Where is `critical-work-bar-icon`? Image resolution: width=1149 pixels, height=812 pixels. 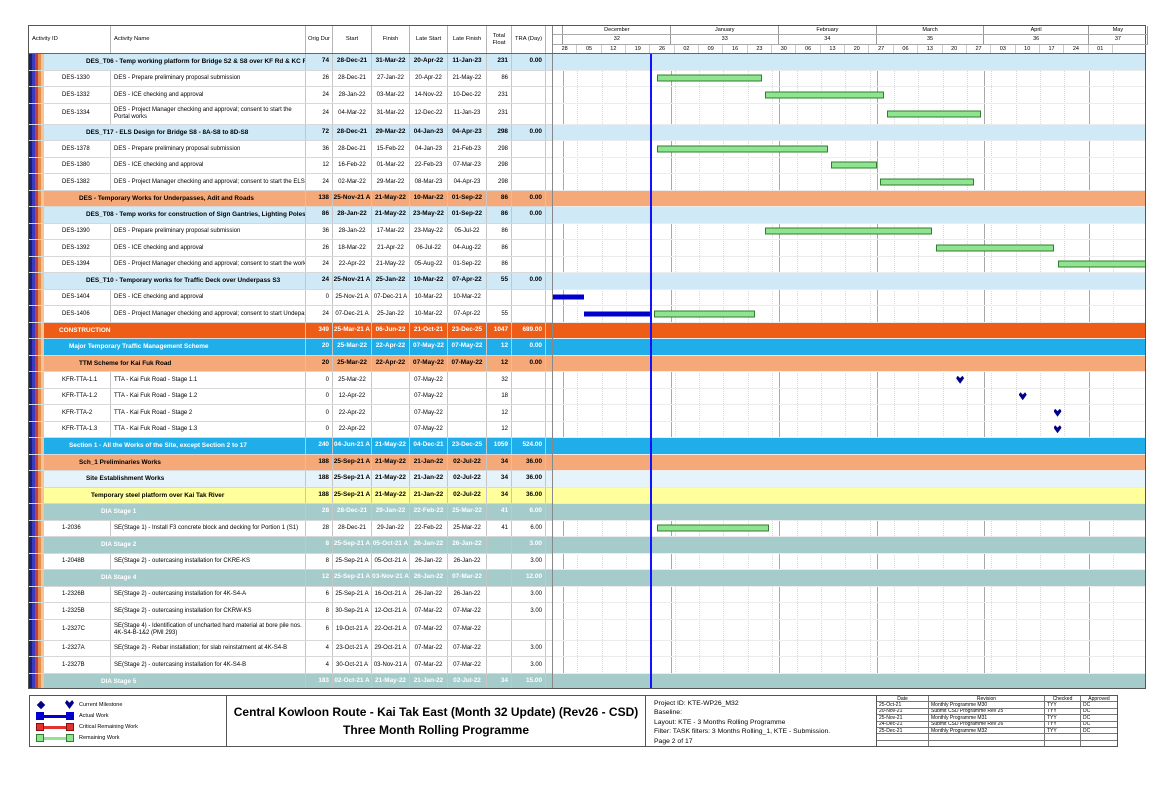
critical-work-bar-icon is located at coordinates (55, 727).